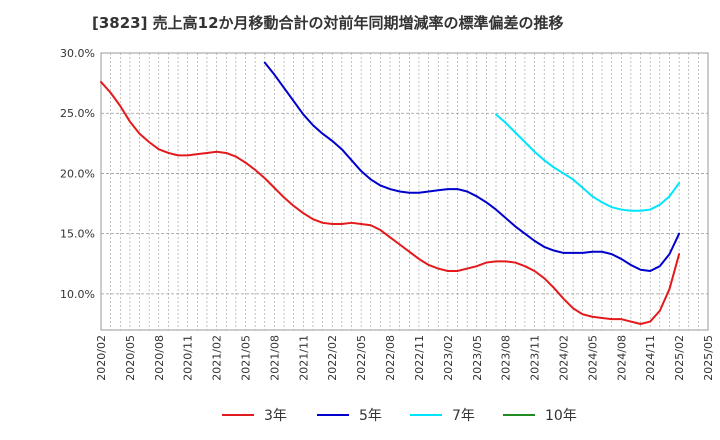  Describe the element at coordinates (332, 358) in the screenshot. I see `x-tick-label: 2022/02` at that location.